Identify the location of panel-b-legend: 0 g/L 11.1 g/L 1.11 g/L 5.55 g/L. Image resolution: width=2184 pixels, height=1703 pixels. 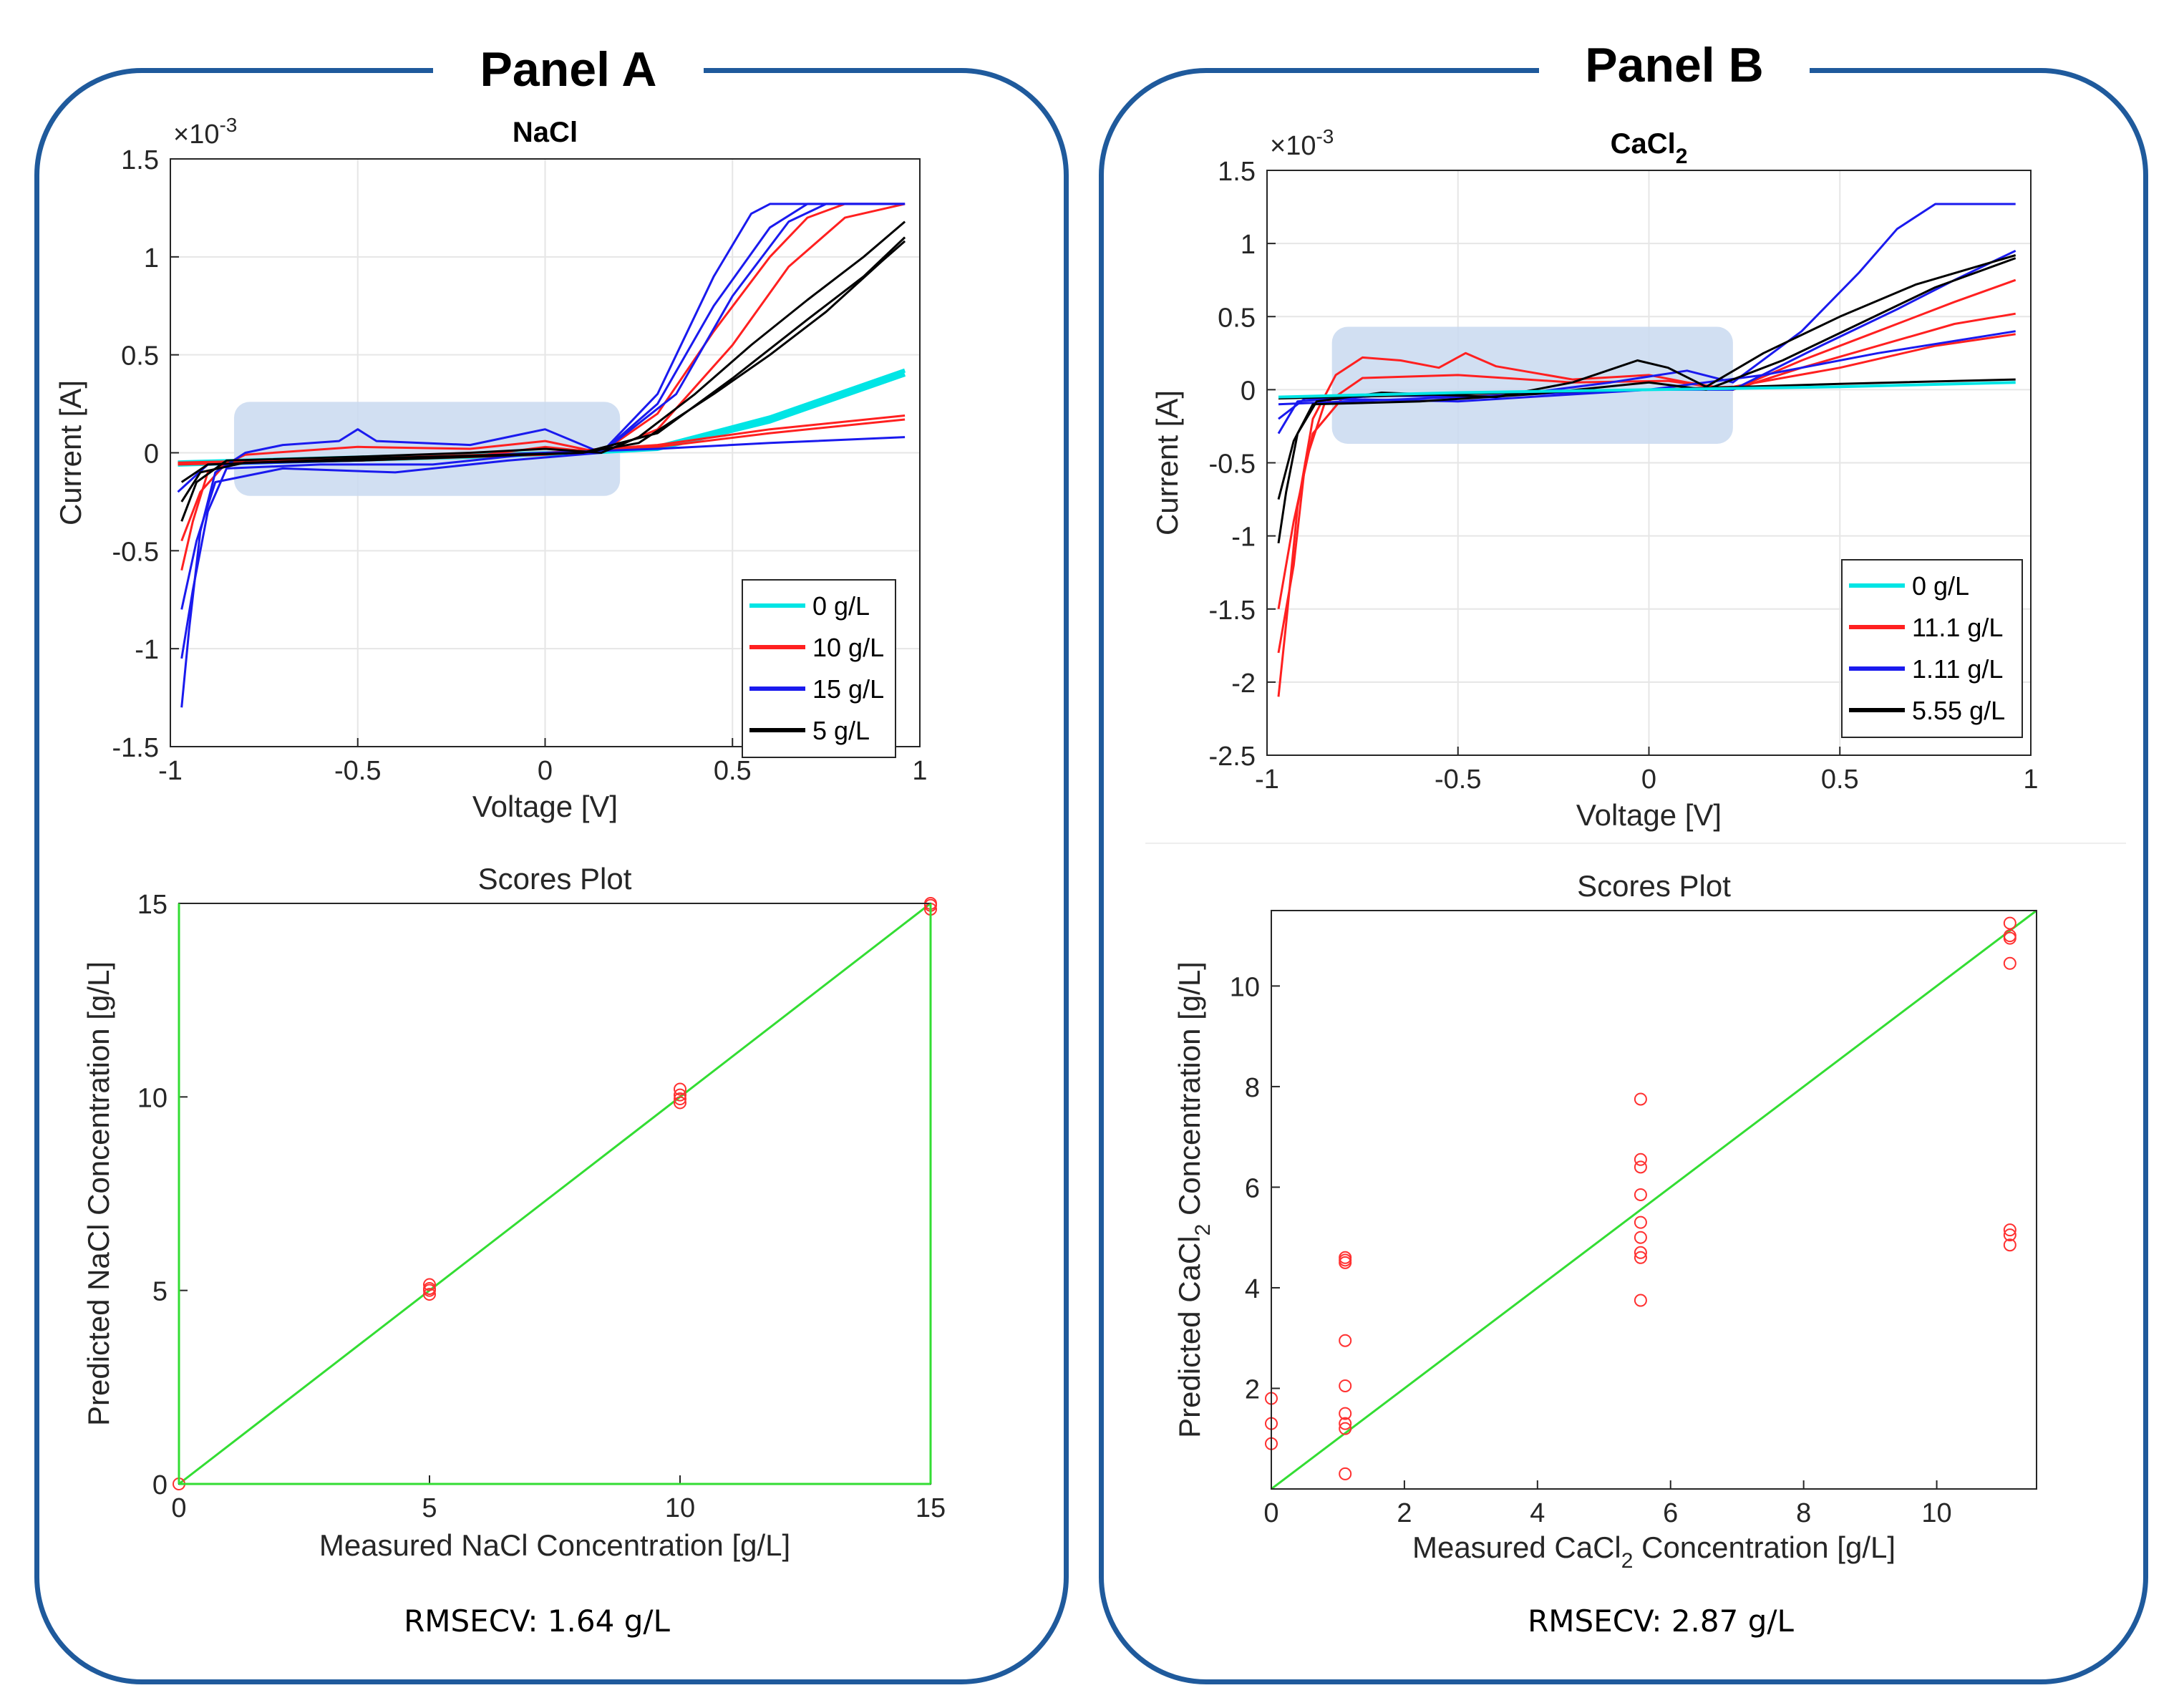
(1932, 648).